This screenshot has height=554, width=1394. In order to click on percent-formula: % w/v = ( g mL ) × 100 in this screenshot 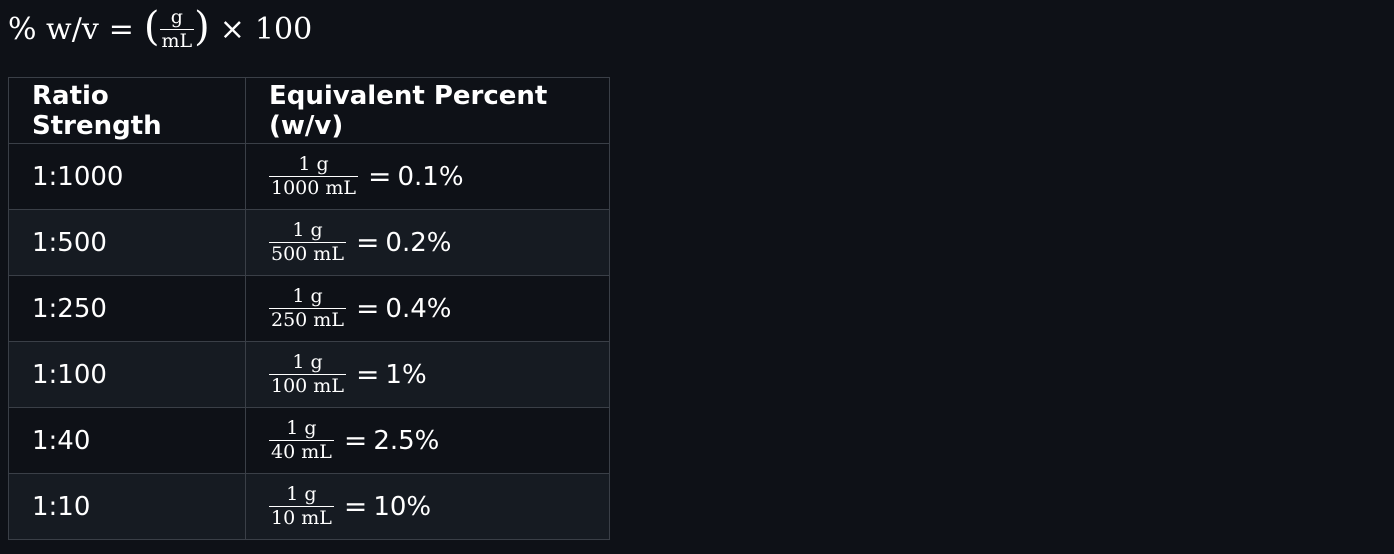, I will do `click(160, 29)`.